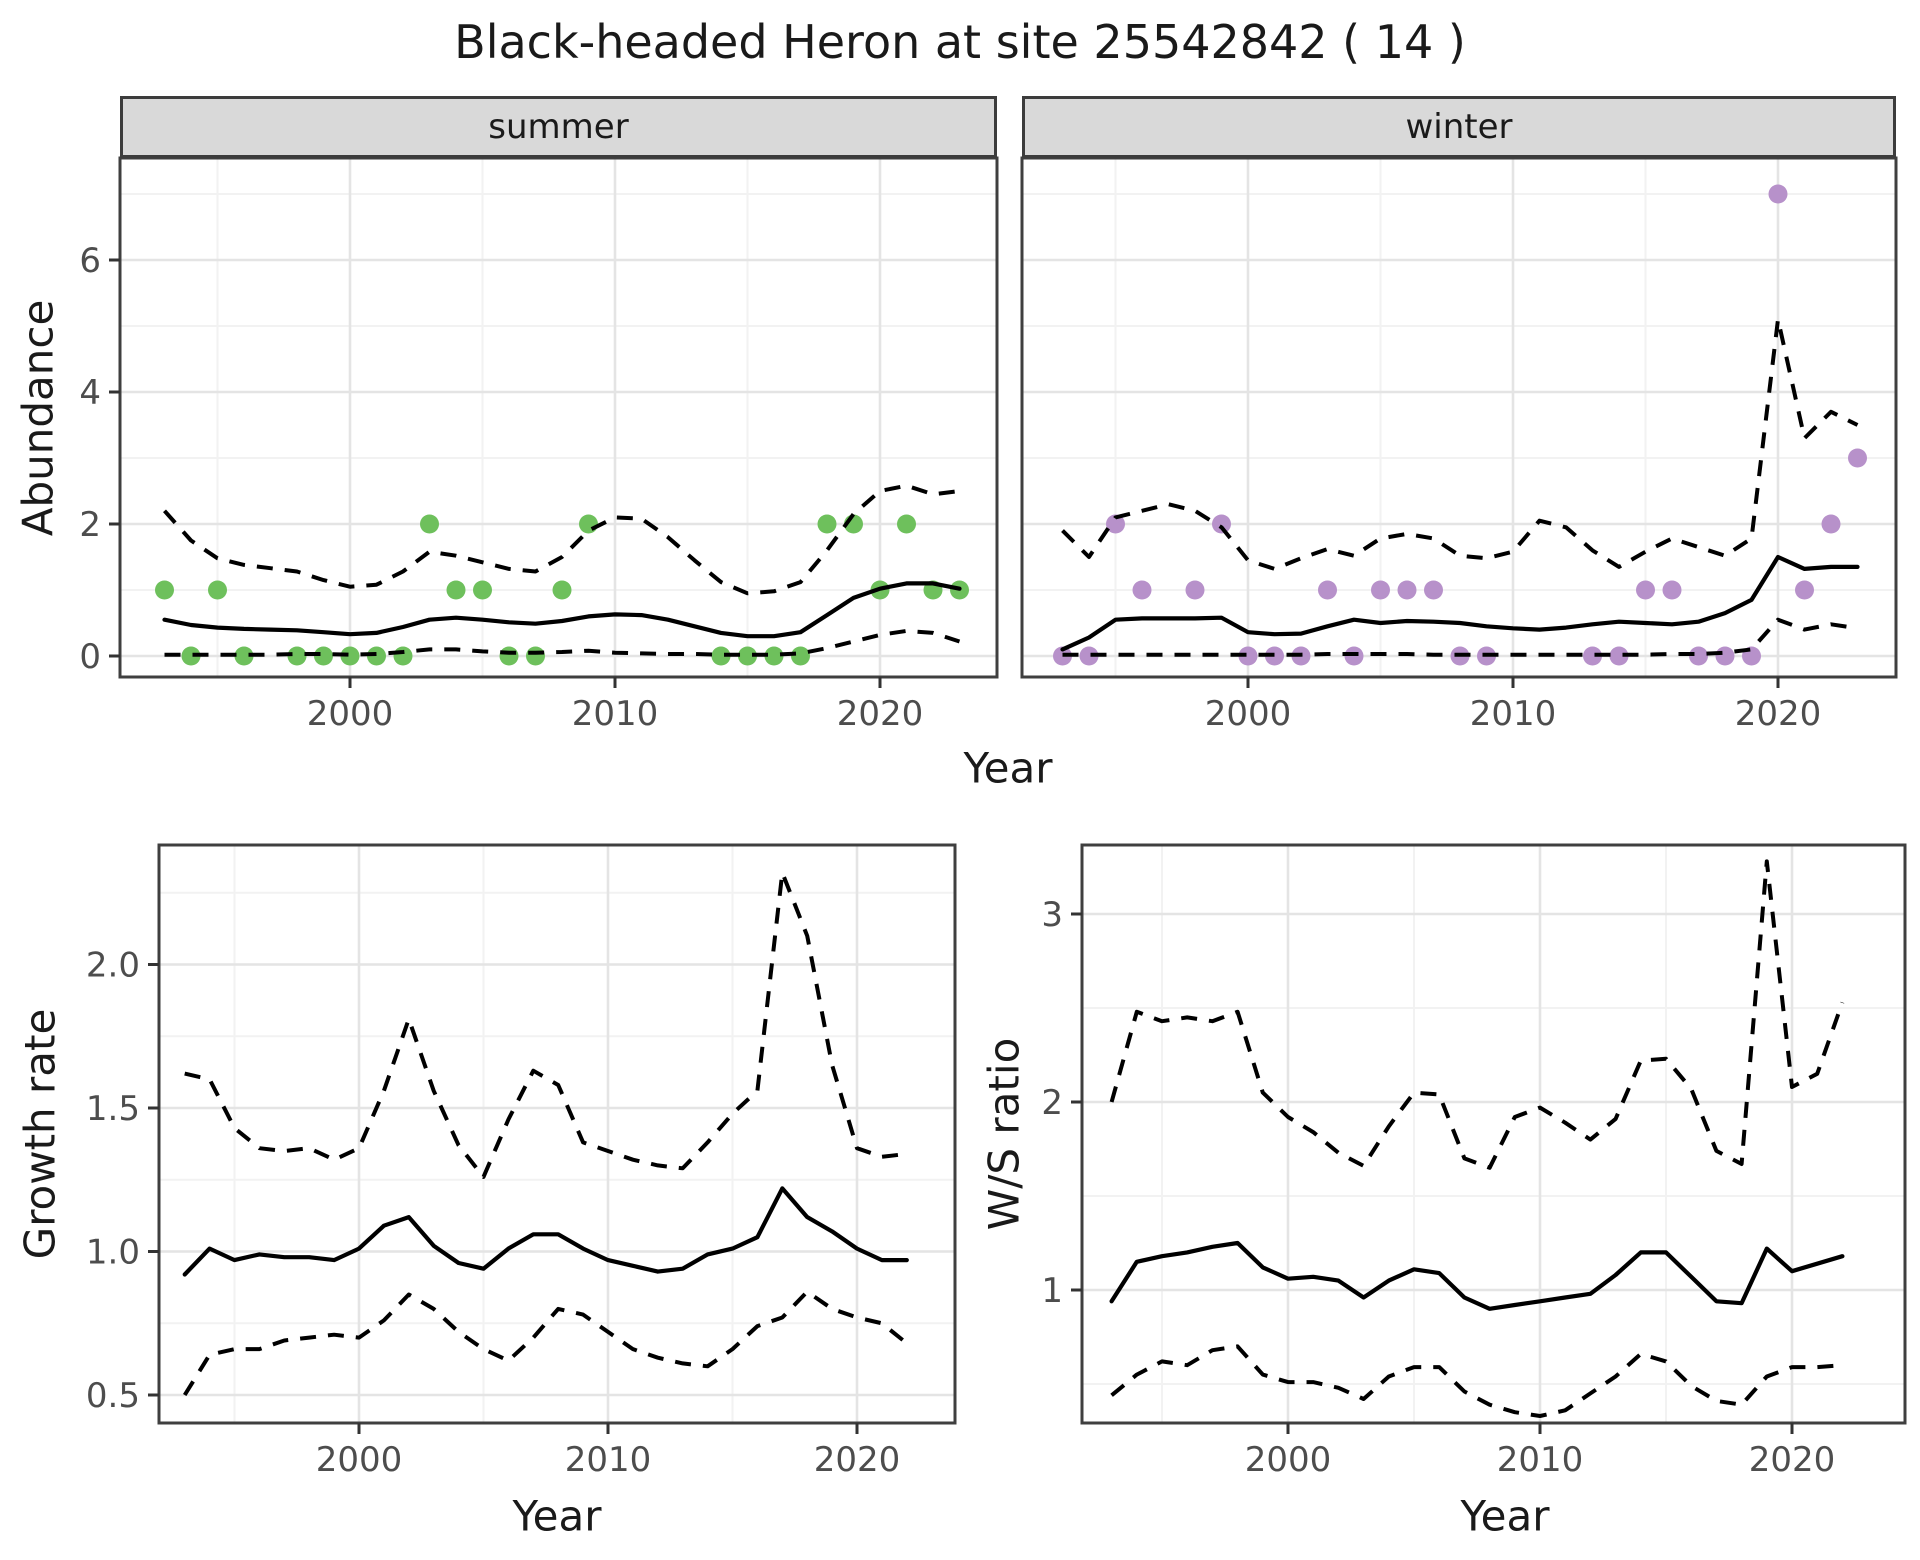 The height and width of the screenshot is (1560, 1920). Describe the element at coordinates (90, 393) in the screenshot. I see `y-tick-label: 4` at that location.